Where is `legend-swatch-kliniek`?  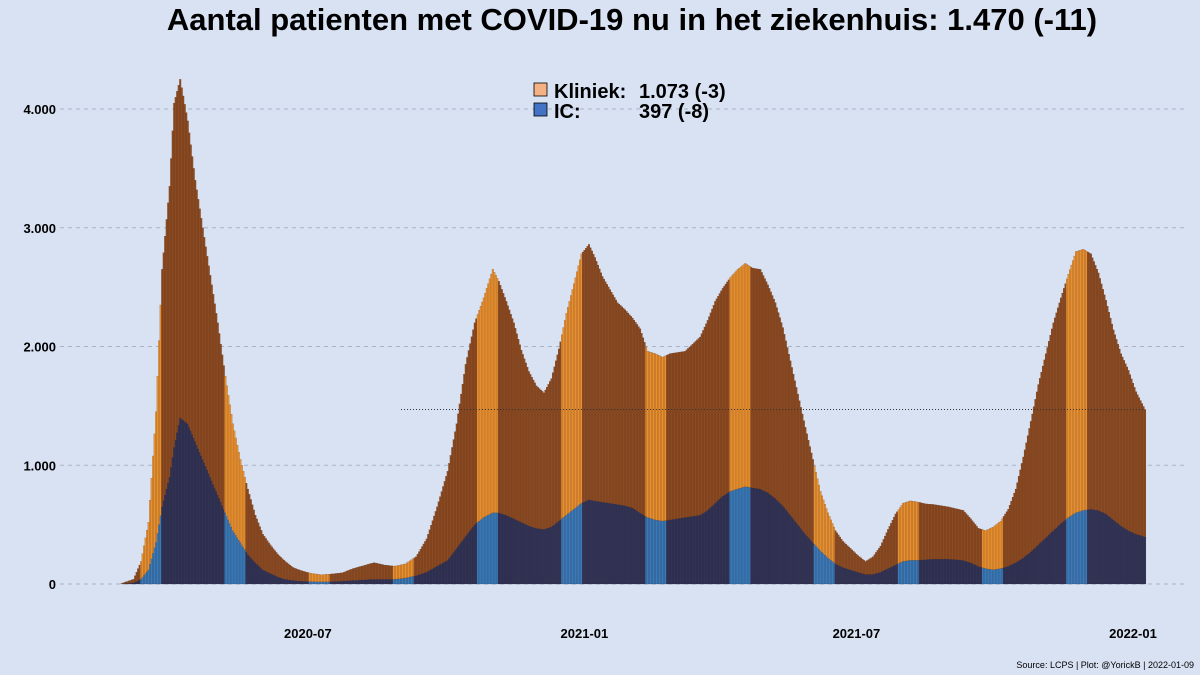 legend-swatch-kliniek is located at coordinates (540, 89).